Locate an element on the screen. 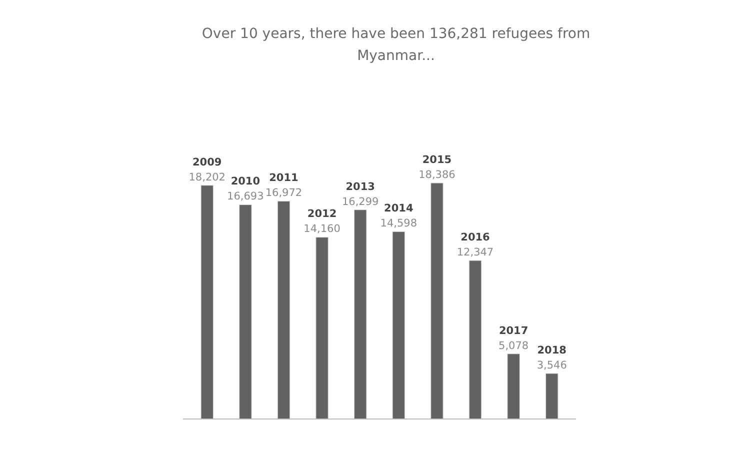  data-label: 16,299 is located at coordinates (360, 202).